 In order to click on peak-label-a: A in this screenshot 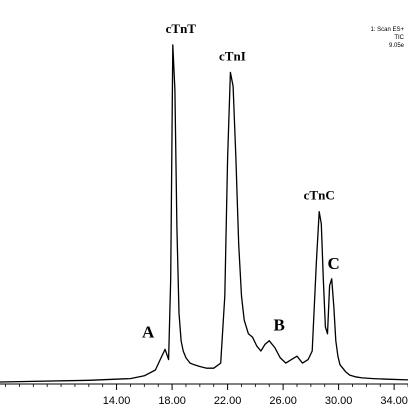, I will do `click(148, 331)`.